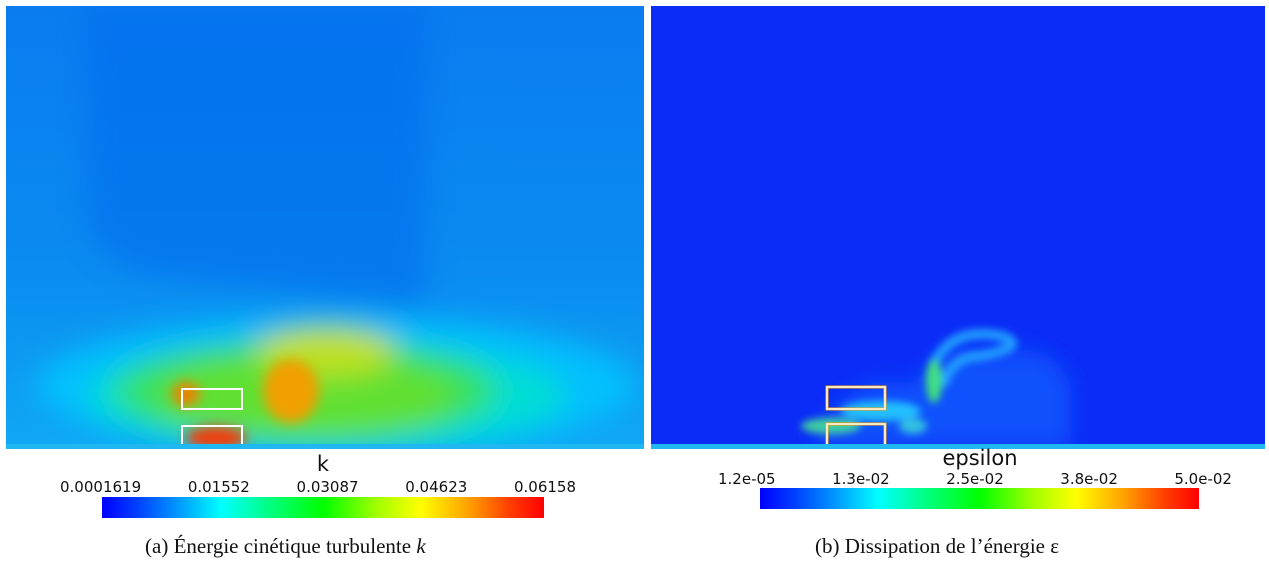 The width and height of the screenshot is (1269, 567). What do you see at coordinates (323, 464) in the screenshot?
I see `legend-title-k: k` at bounding box center [323, 464].